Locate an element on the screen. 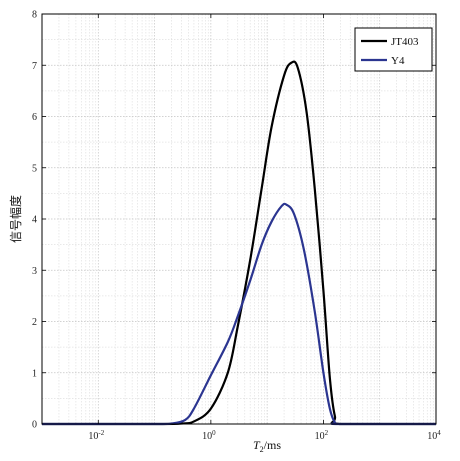 The width and height of the screenshot is (460, 461). y-tick-label: 3 is located at coordinates (34, 271).